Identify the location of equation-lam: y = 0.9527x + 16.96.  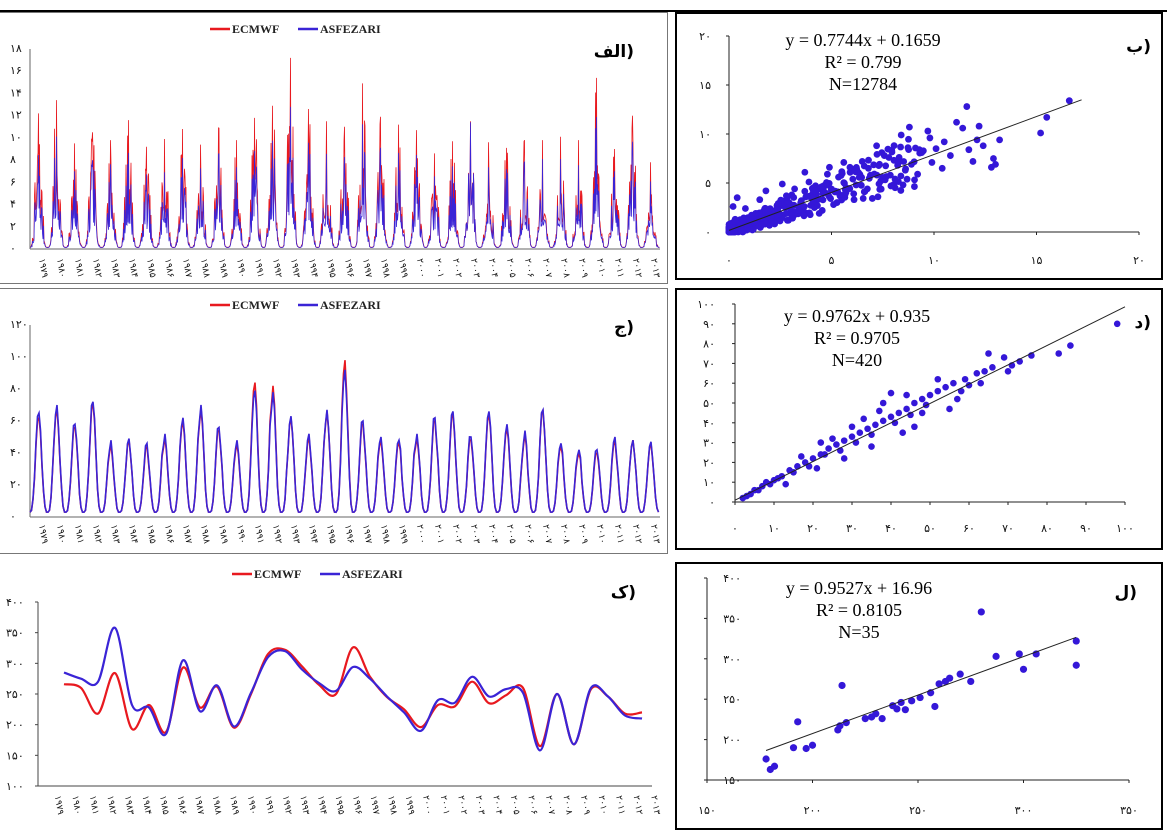
(859, 588).